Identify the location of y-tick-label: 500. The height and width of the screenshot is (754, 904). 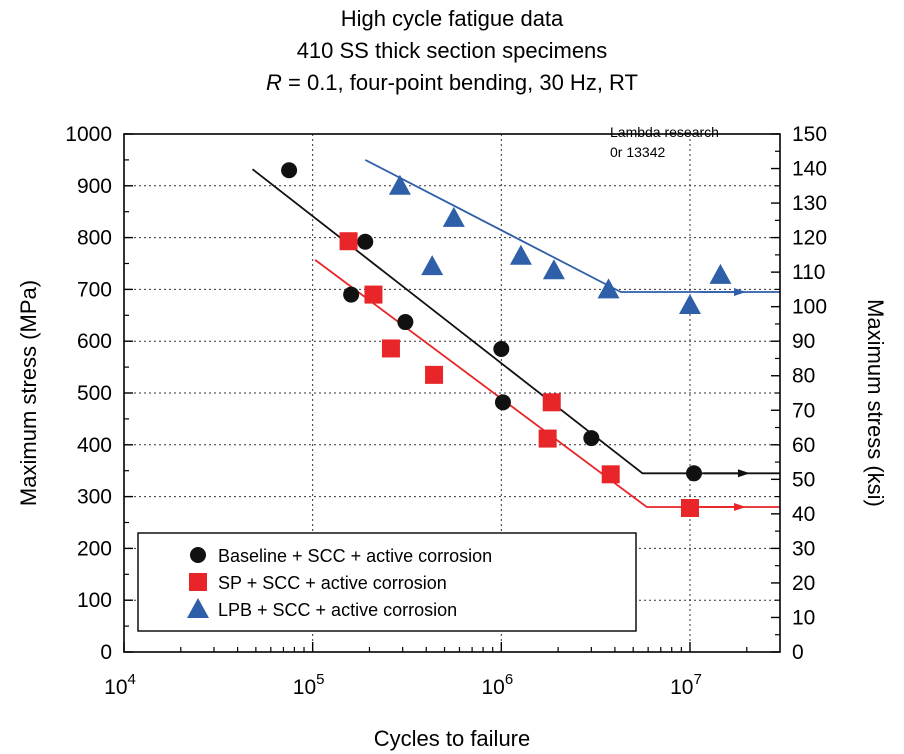
(94, 393).